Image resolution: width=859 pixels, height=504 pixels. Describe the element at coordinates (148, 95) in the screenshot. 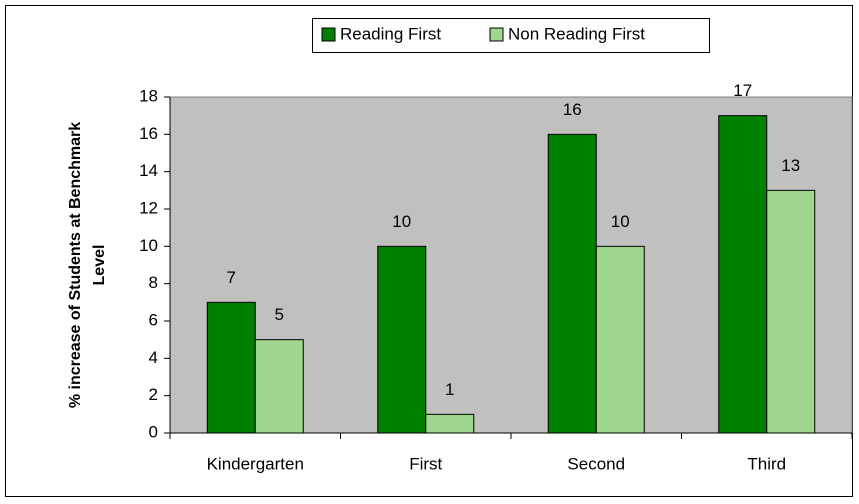

I see `y-tick-label: 18` at that location.